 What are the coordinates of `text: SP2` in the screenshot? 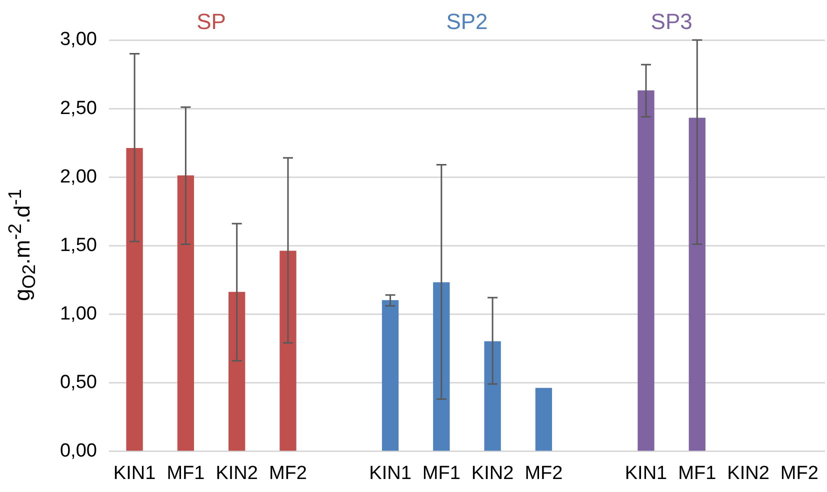 It's located at (467, 21).